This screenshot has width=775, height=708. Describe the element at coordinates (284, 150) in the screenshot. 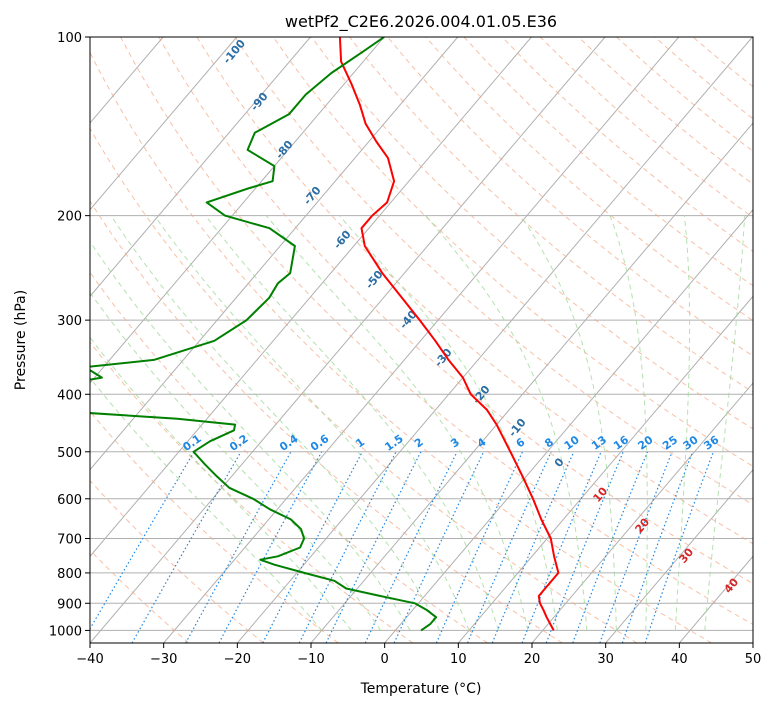

I see `dry-adiabat-label: -80` at that location.